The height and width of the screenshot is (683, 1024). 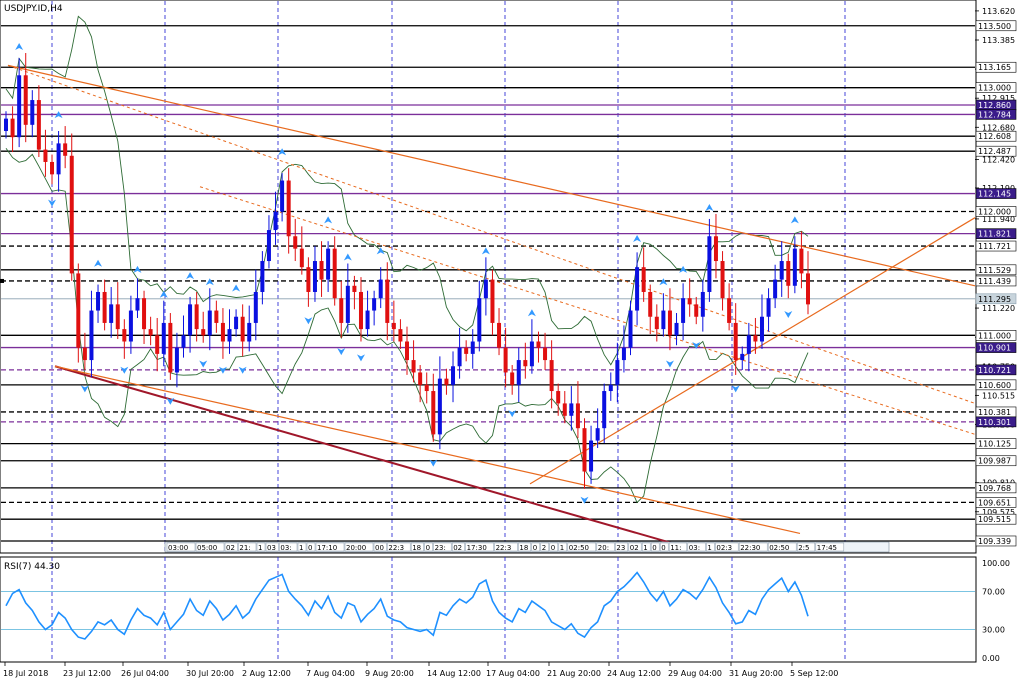 I want to click on time-scale-label: 23:, so click(x=440, y=548).